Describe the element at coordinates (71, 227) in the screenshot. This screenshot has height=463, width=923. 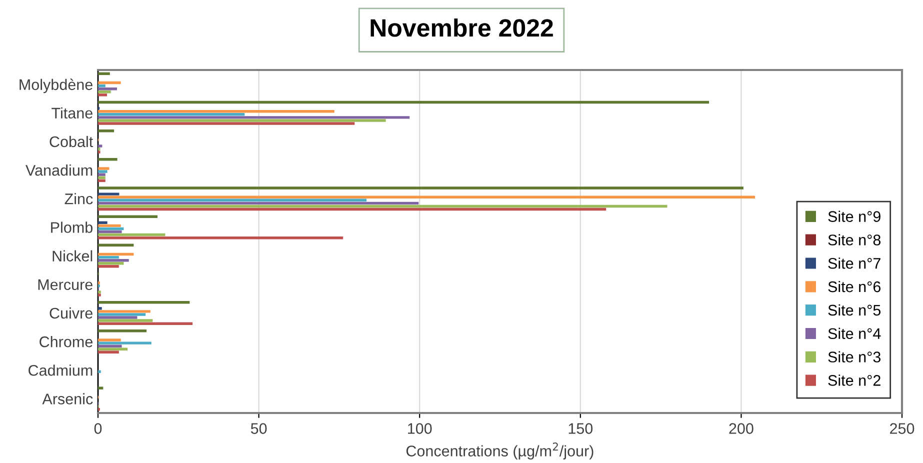
I see `y-tick-label: Plomb` at that location.